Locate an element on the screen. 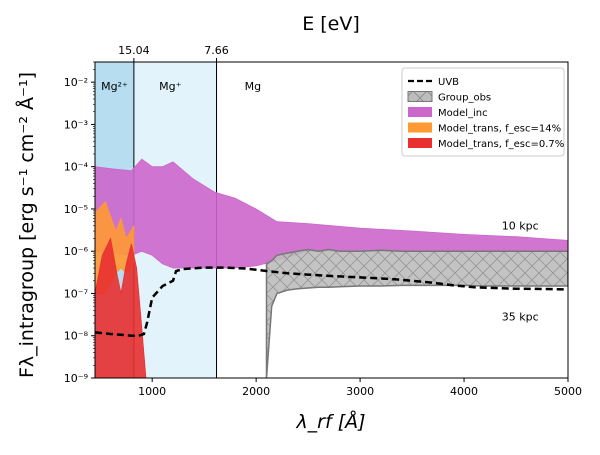 This screenshot has width=600, height=455. y-tick-label-5: 10⁻⁴ is located at coordinates (76, 167).